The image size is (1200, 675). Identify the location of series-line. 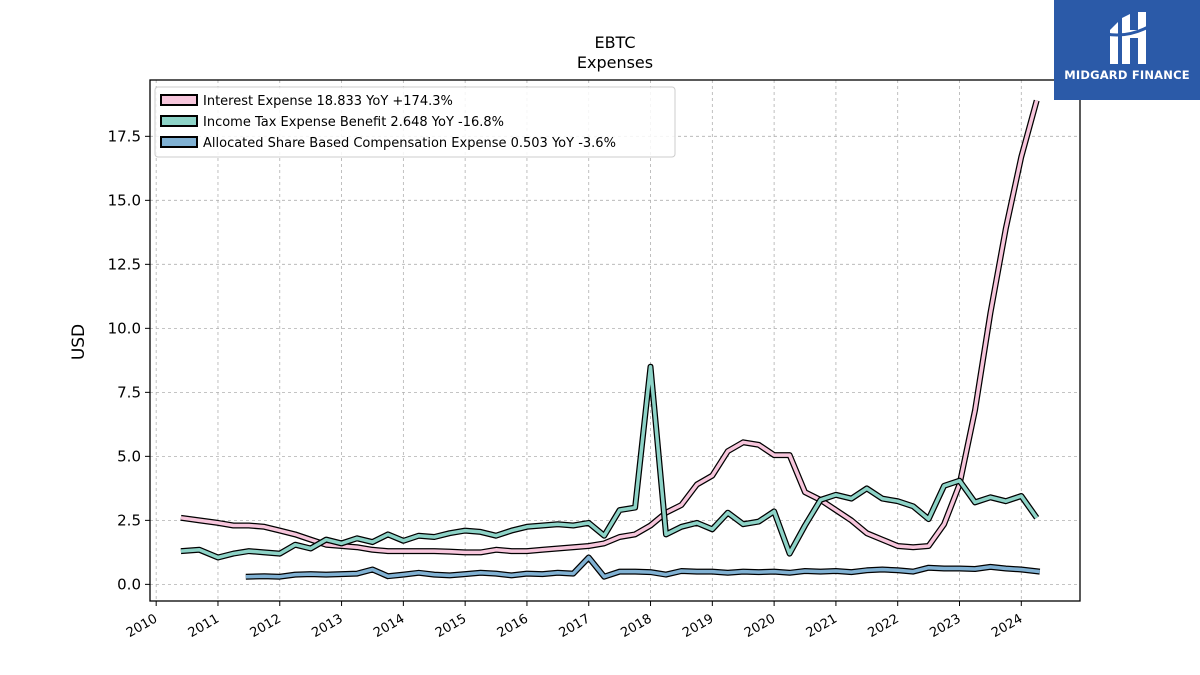
(642, 567).